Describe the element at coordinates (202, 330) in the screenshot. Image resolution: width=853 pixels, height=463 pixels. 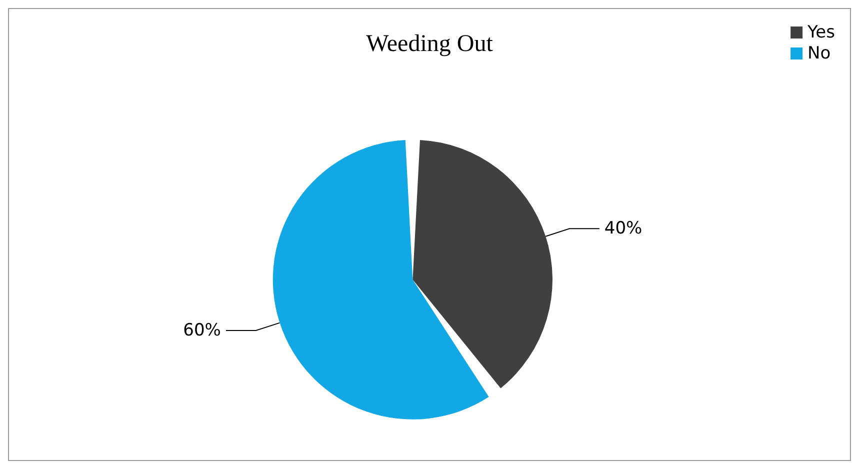
I see `data-label: 60%` at that location.